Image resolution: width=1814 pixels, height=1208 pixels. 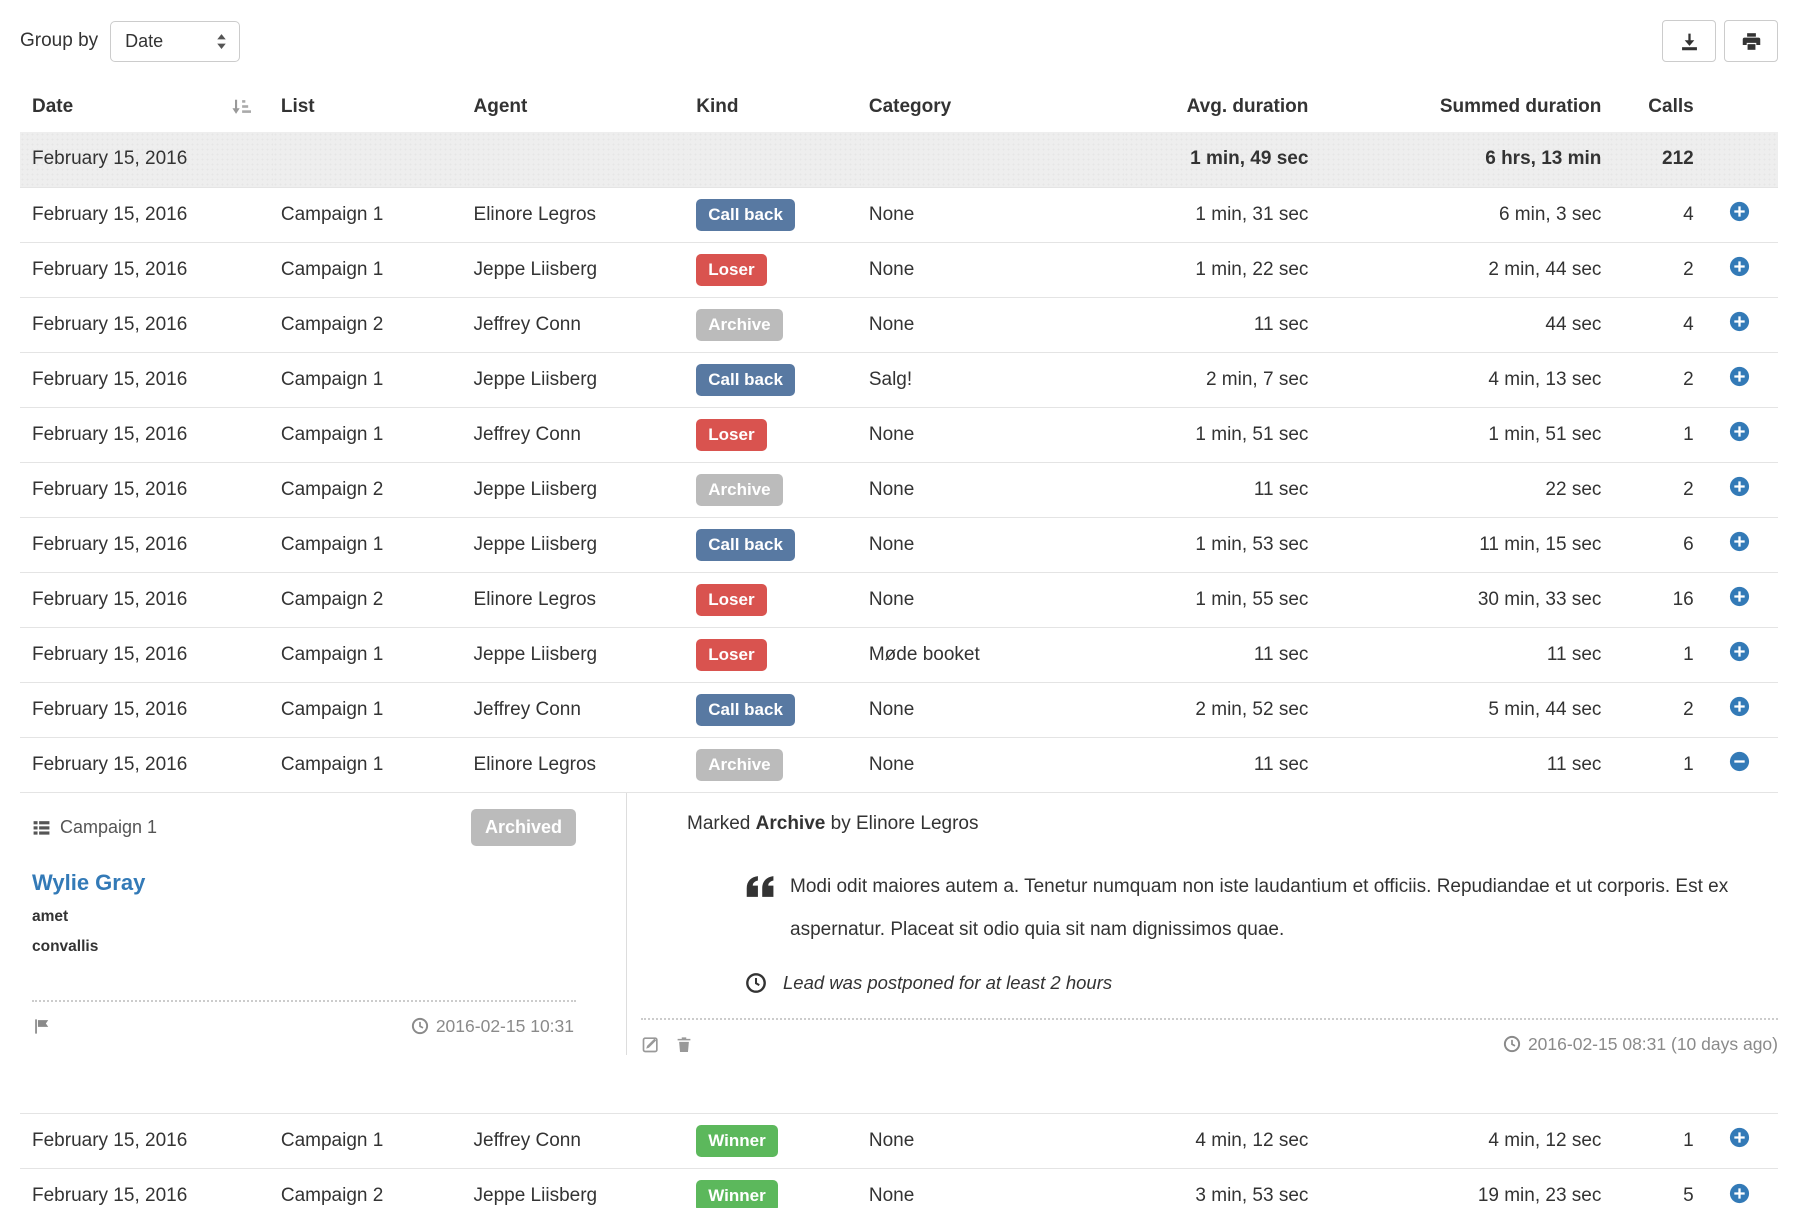 I want to click on select-caret-icon, so click(x=221, y=41).